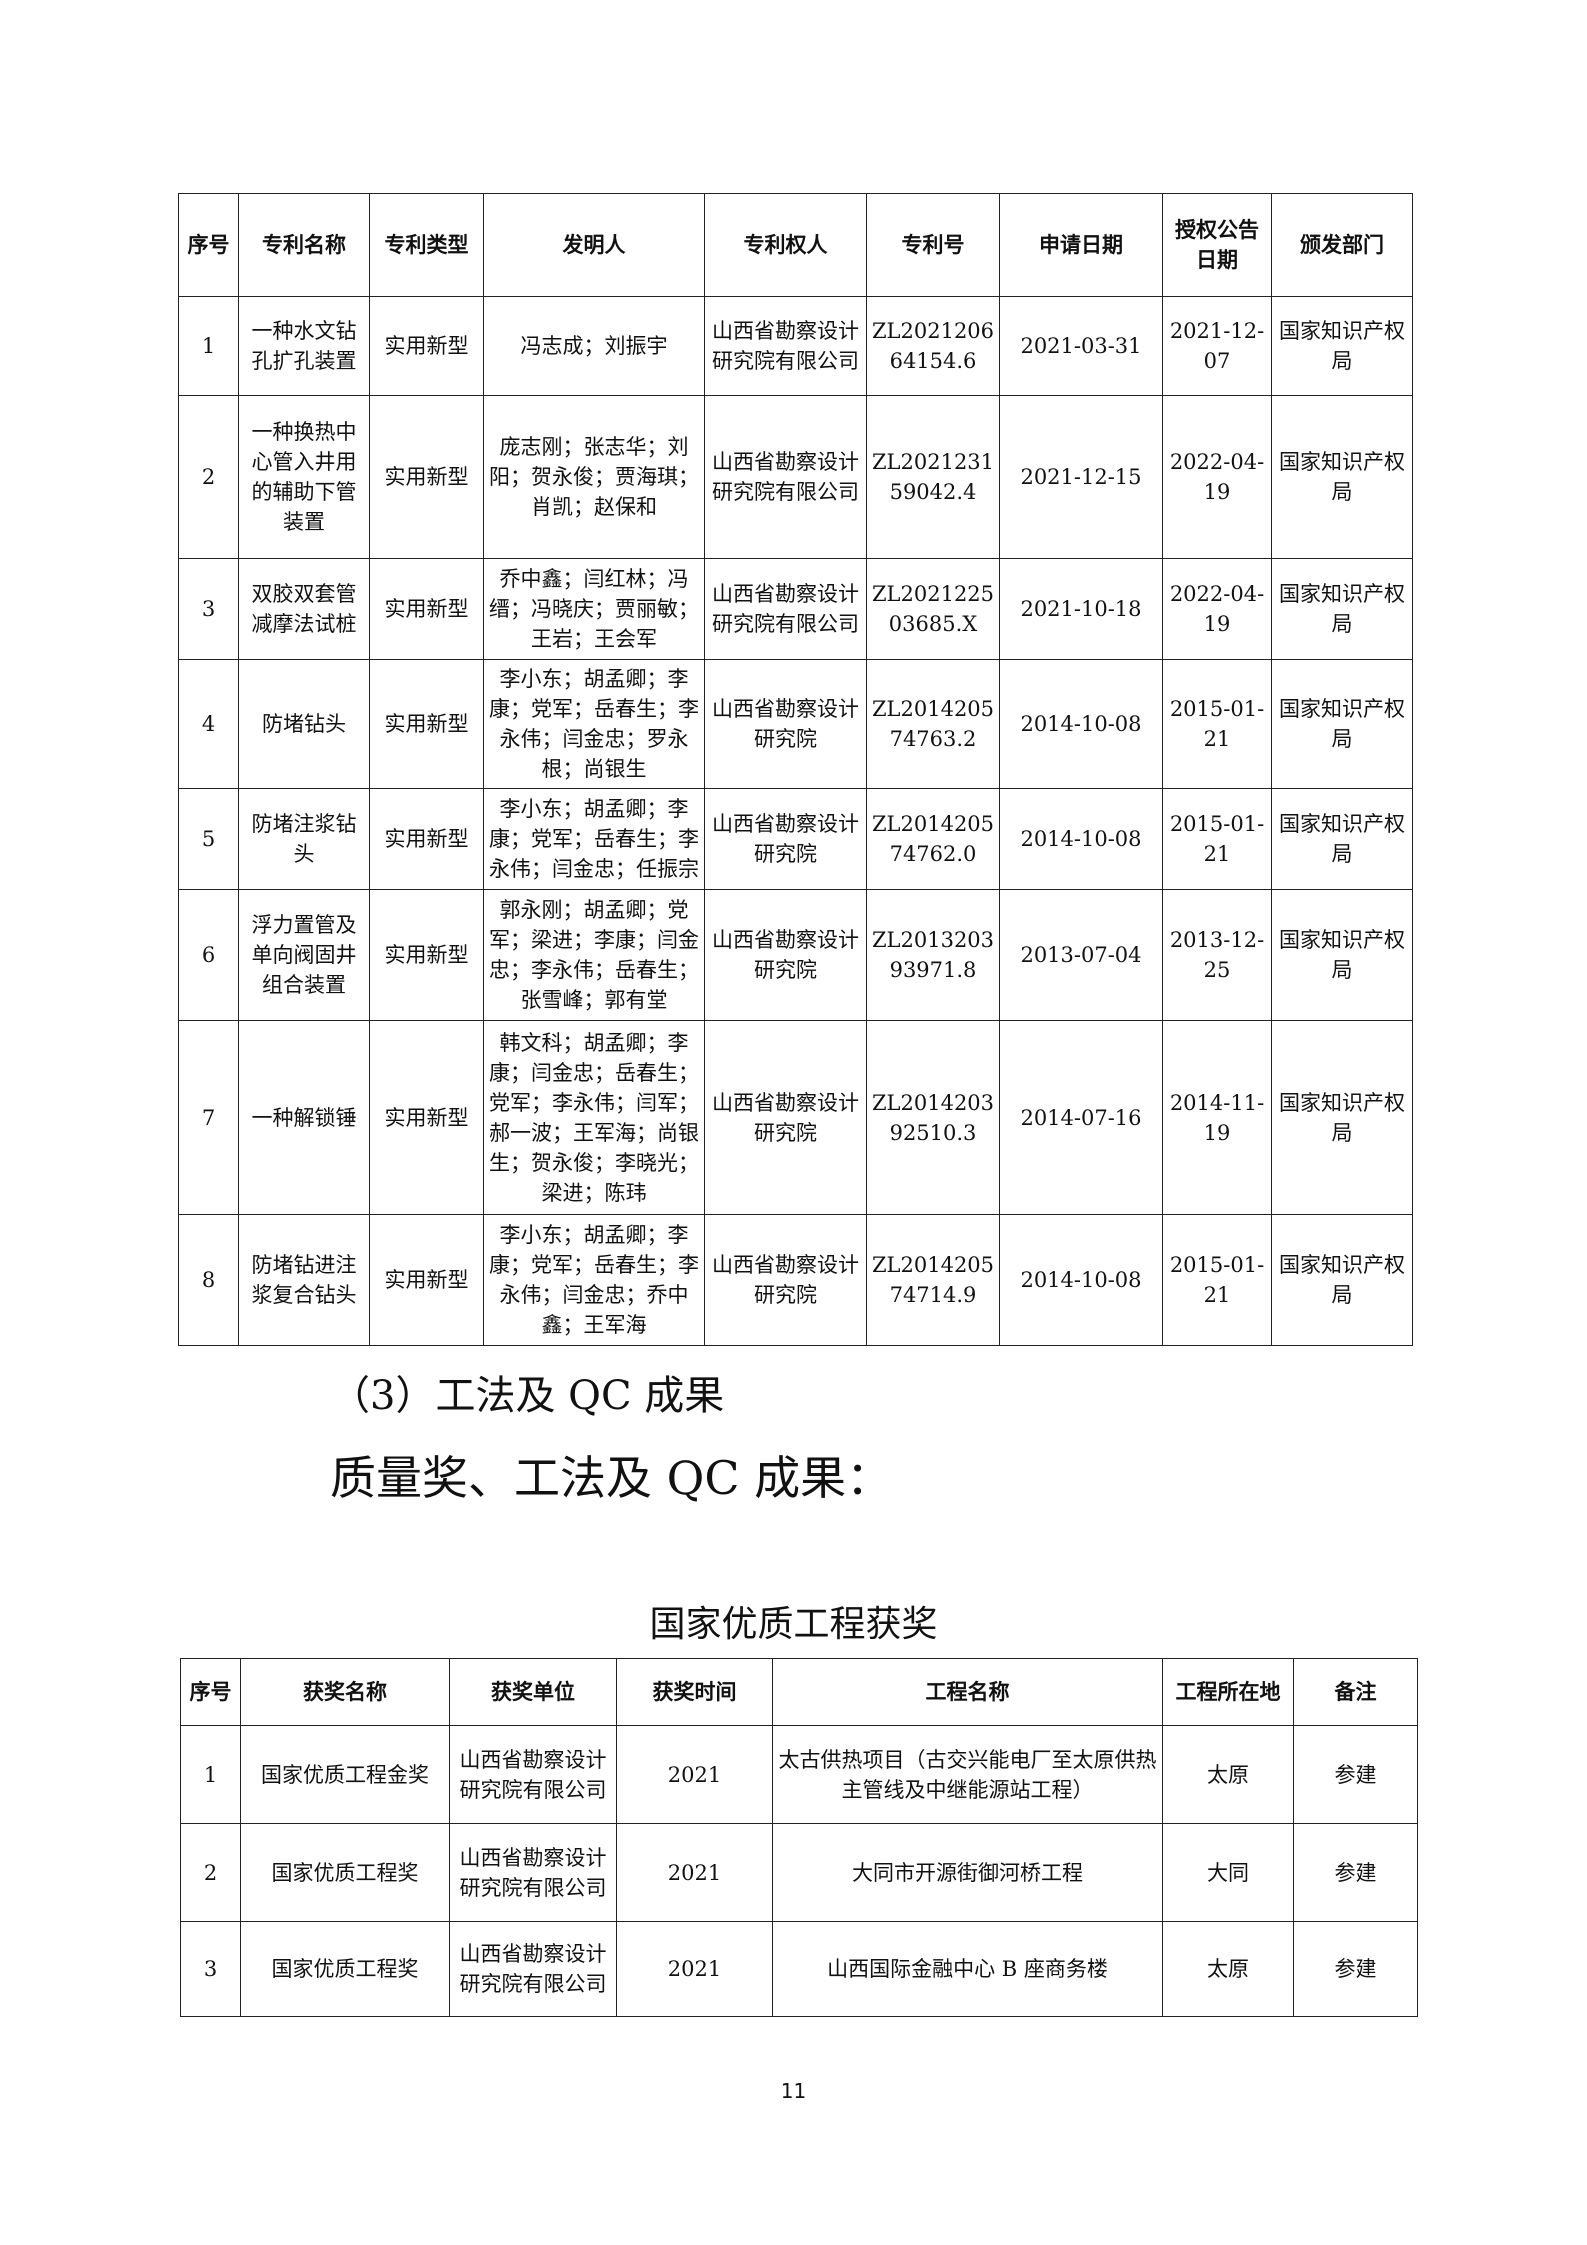  What do you see at coordinates (933, 1117) in the screenshot?
I see `table-cell: ZL201420392510.3` at bounding box center [933, 1117].